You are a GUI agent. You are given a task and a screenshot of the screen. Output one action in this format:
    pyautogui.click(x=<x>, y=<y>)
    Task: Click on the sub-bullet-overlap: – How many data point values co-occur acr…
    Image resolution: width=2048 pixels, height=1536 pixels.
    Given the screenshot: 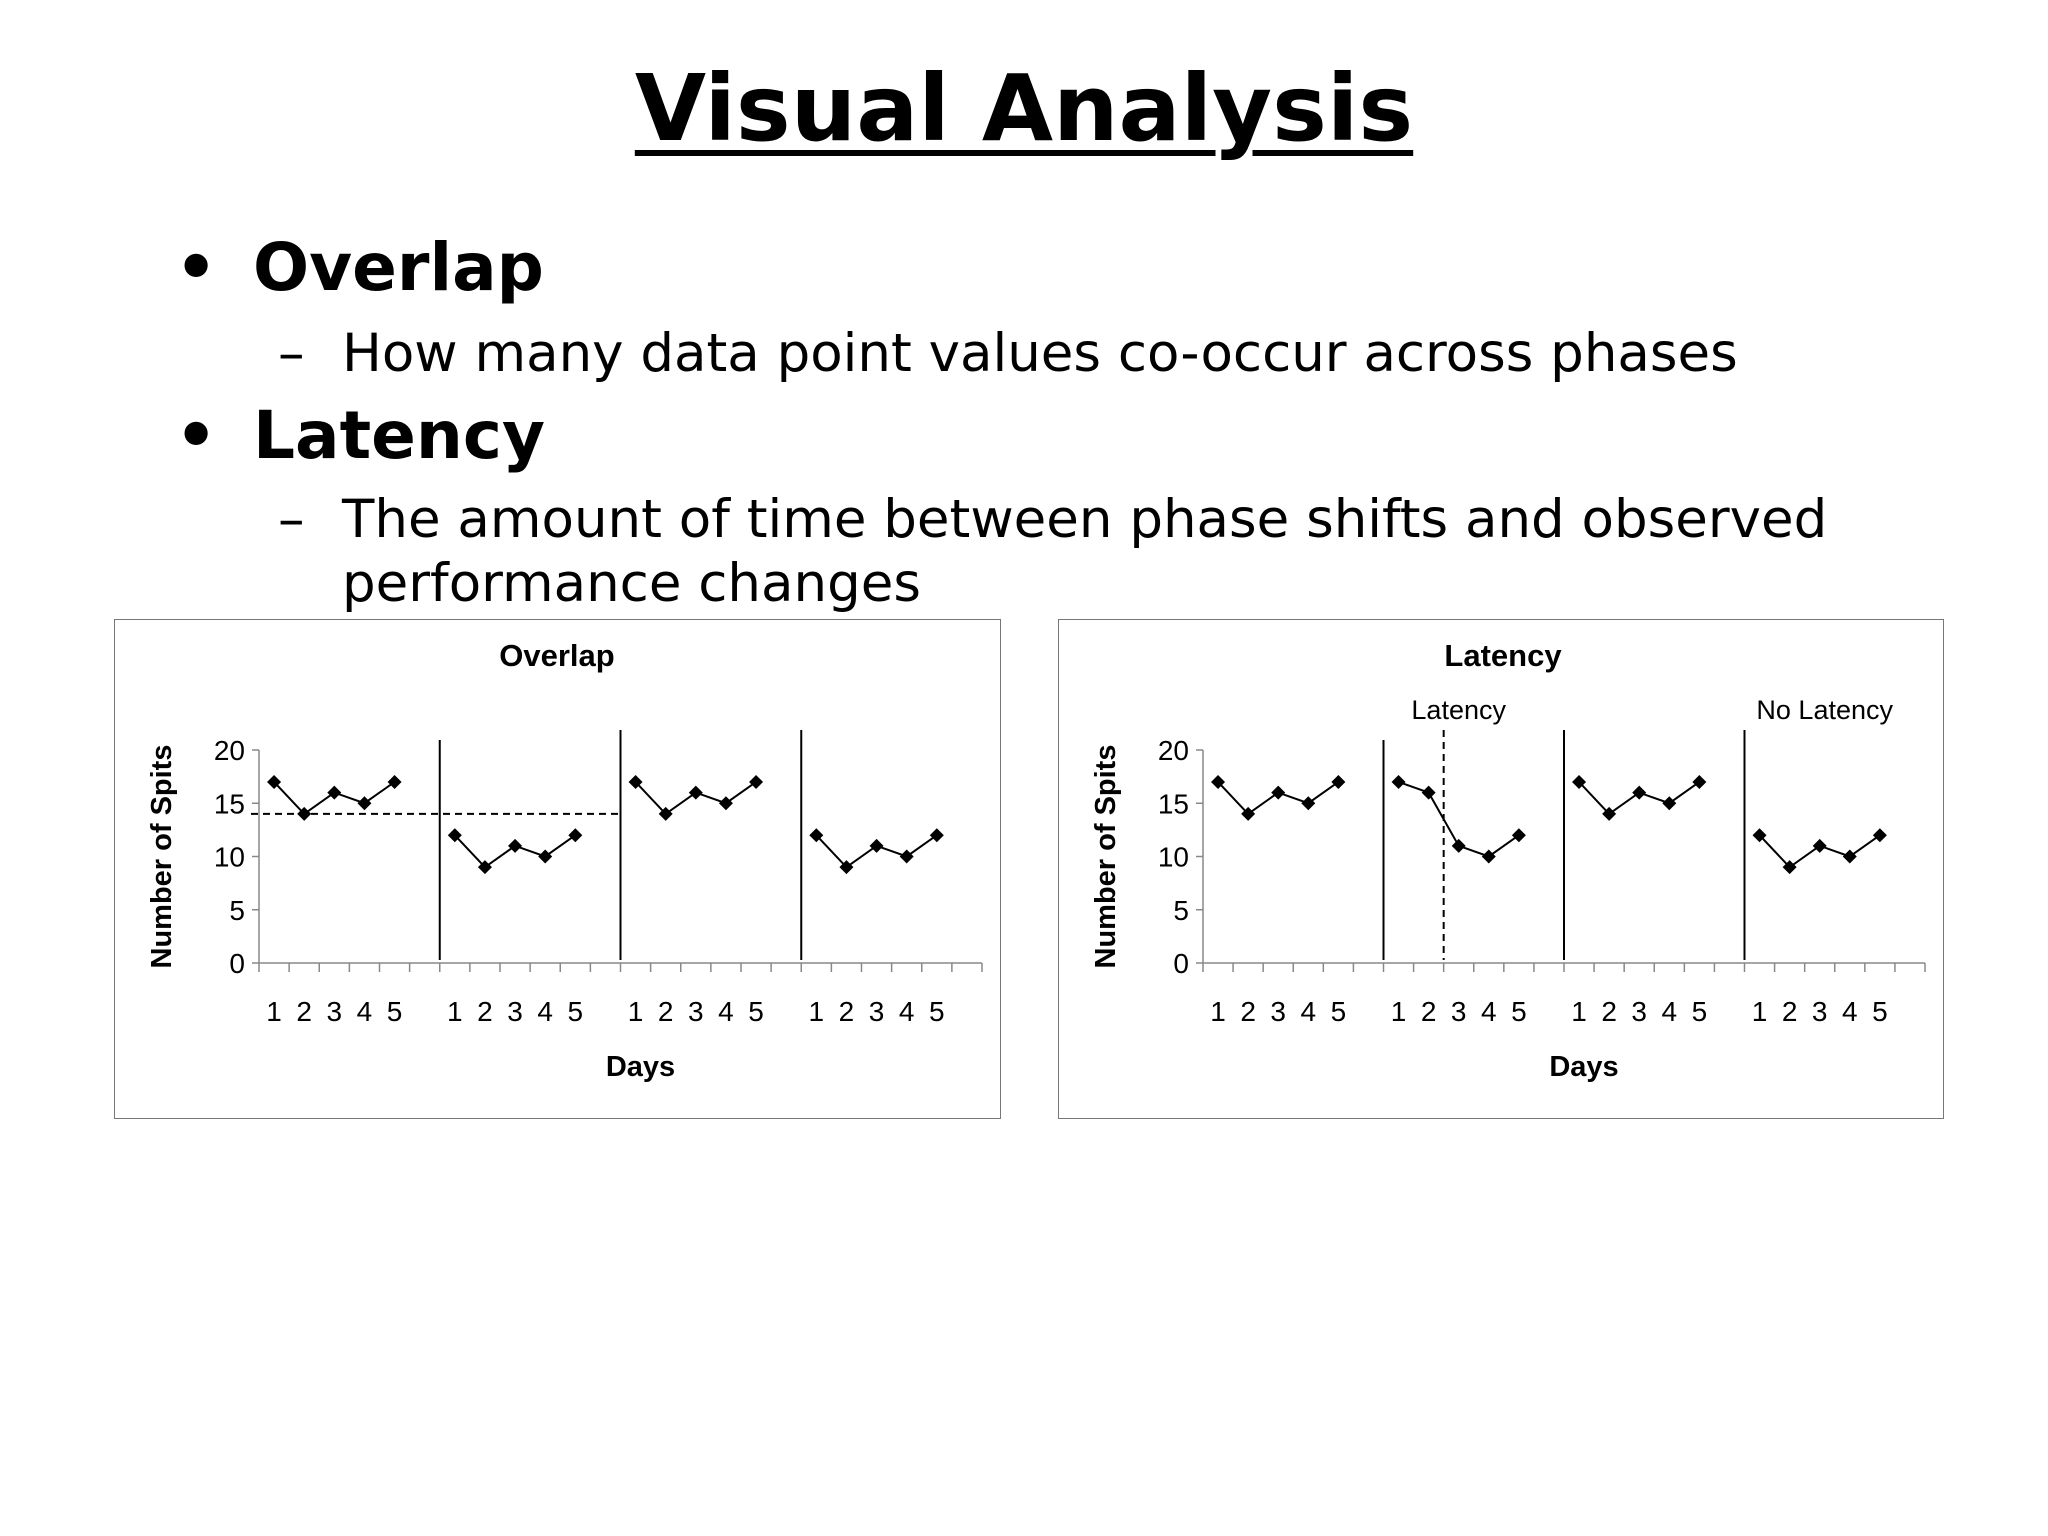 What is the action you would take?
    pyautogui.click(x=1008, y=354)
    